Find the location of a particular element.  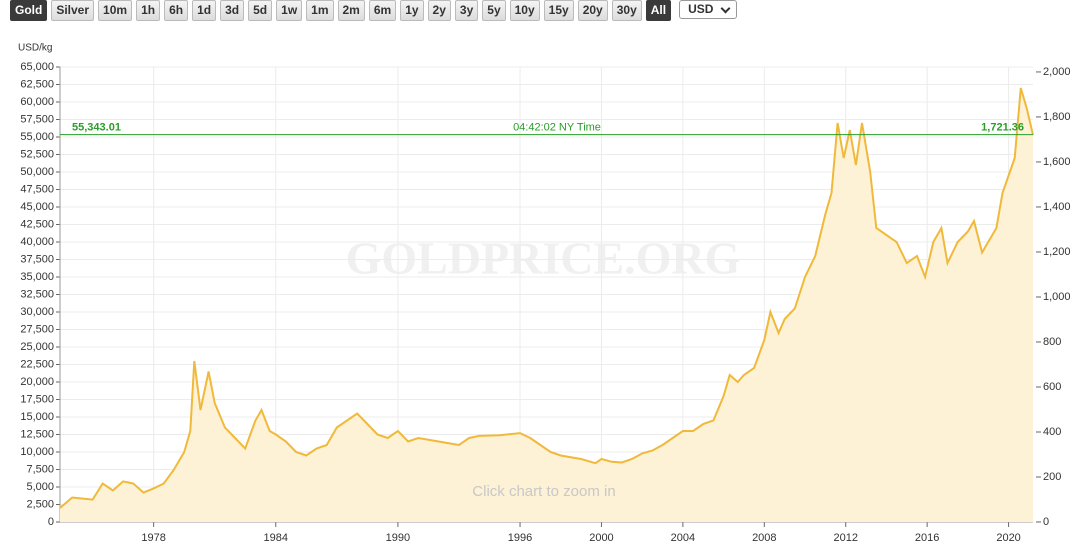

current-time: 04:42:02 NY Time is located at coordinates (557, 128).